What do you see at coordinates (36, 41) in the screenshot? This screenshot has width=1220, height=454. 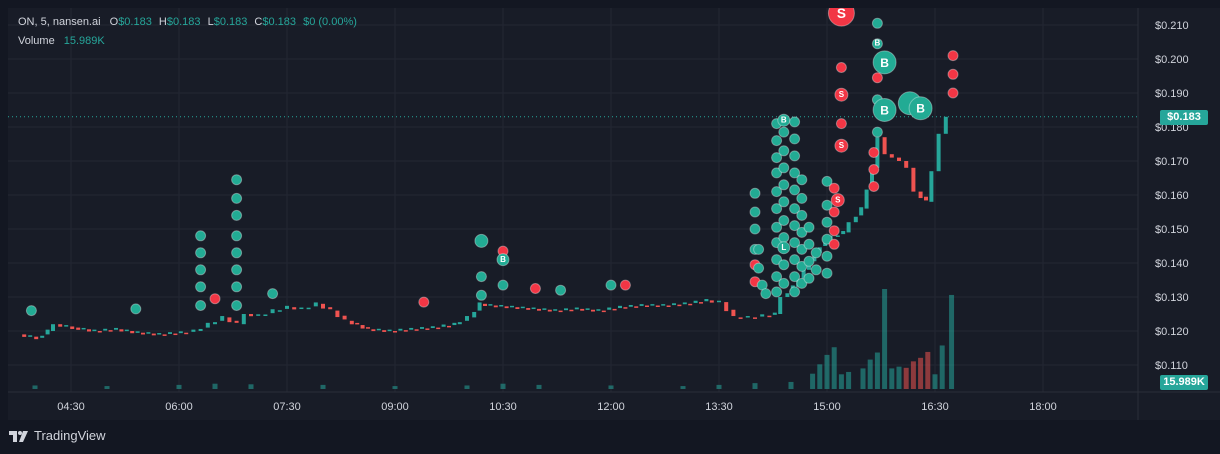 I see `volume-label: Volume` at bounding box center [36, 41].